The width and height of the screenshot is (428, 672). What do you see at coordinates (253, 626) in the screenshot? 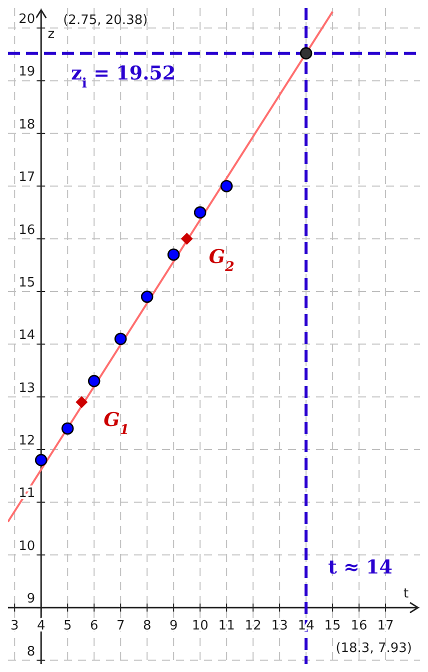
I see `x-tick-label: 12` at bounding box center [253, 626].